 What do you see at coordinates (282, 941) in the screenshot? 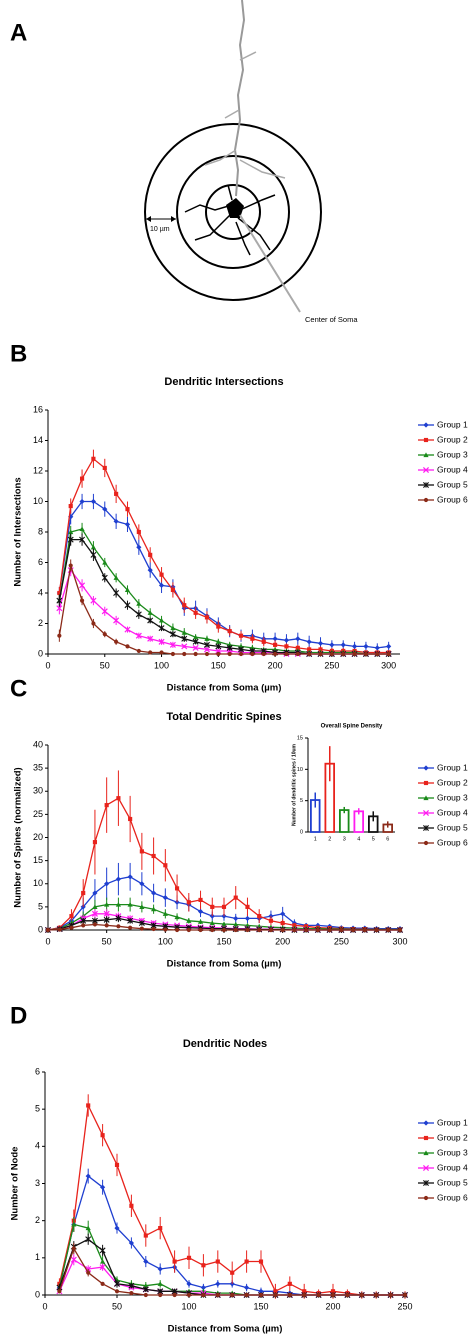
I see `x-tick-label: 200` at bounding box center [282, 941].